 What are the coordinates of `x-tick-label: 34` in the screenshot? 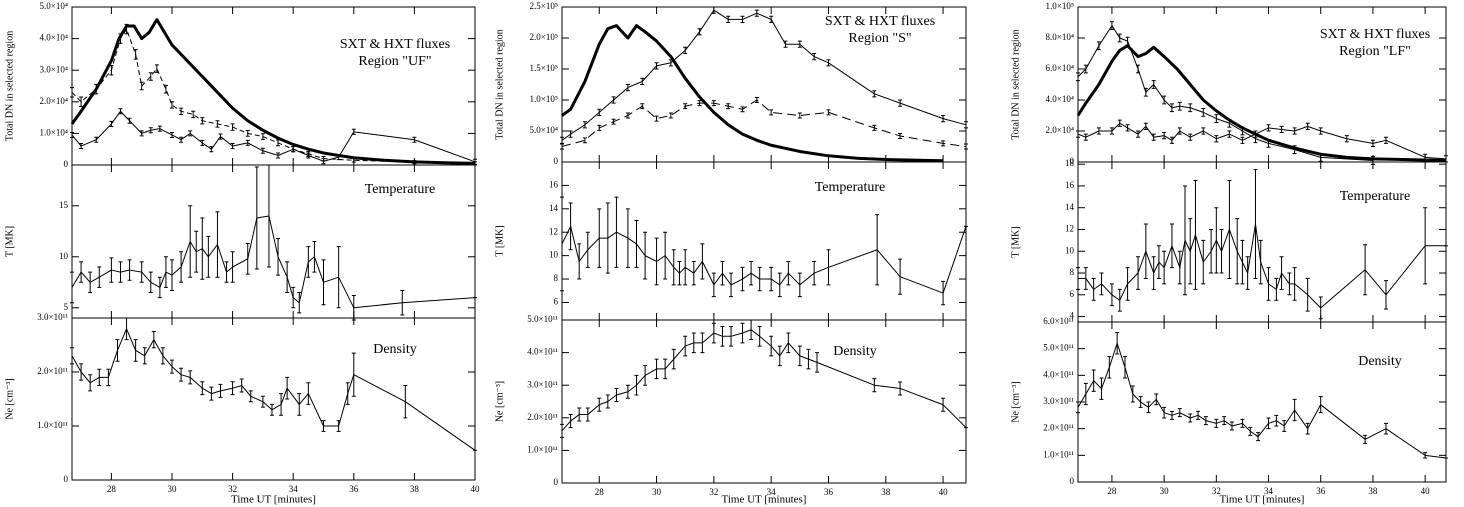 It's located at (294, 489).